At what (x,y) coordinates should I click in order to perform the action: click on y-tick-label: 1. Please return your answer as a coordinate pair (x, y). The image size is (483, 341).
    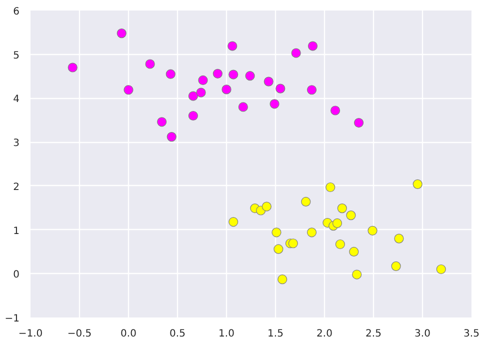
    Looking at the image, I should click on (16, 231).